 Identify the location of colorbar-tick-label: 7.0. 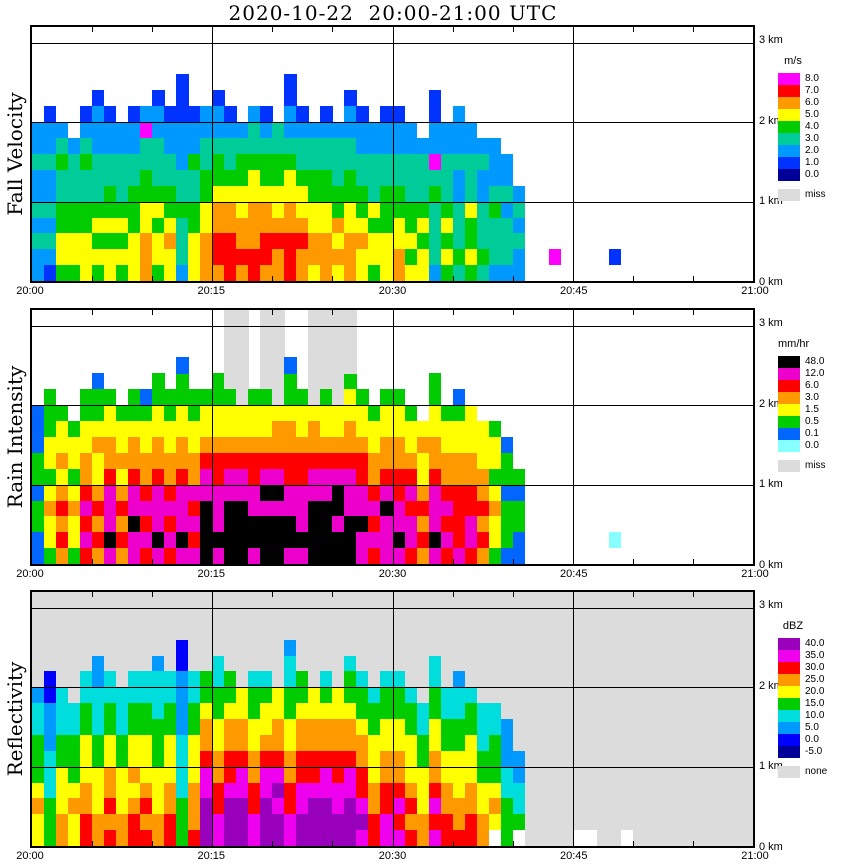
(812, 90).